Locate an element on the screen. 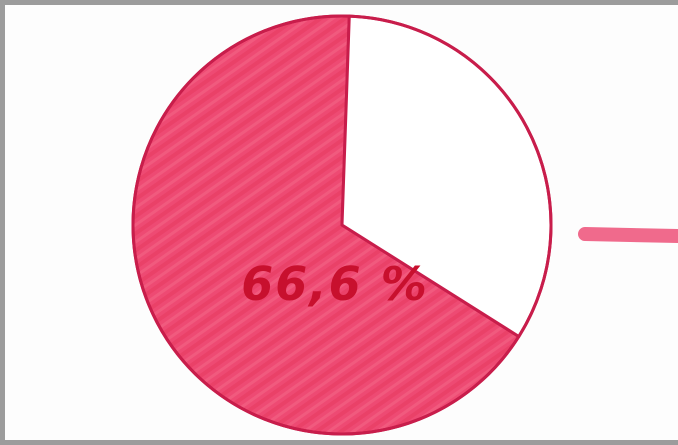 The width and height of the screenshot is (678, 445). marker-stroke is located at coordinates (628, 235).